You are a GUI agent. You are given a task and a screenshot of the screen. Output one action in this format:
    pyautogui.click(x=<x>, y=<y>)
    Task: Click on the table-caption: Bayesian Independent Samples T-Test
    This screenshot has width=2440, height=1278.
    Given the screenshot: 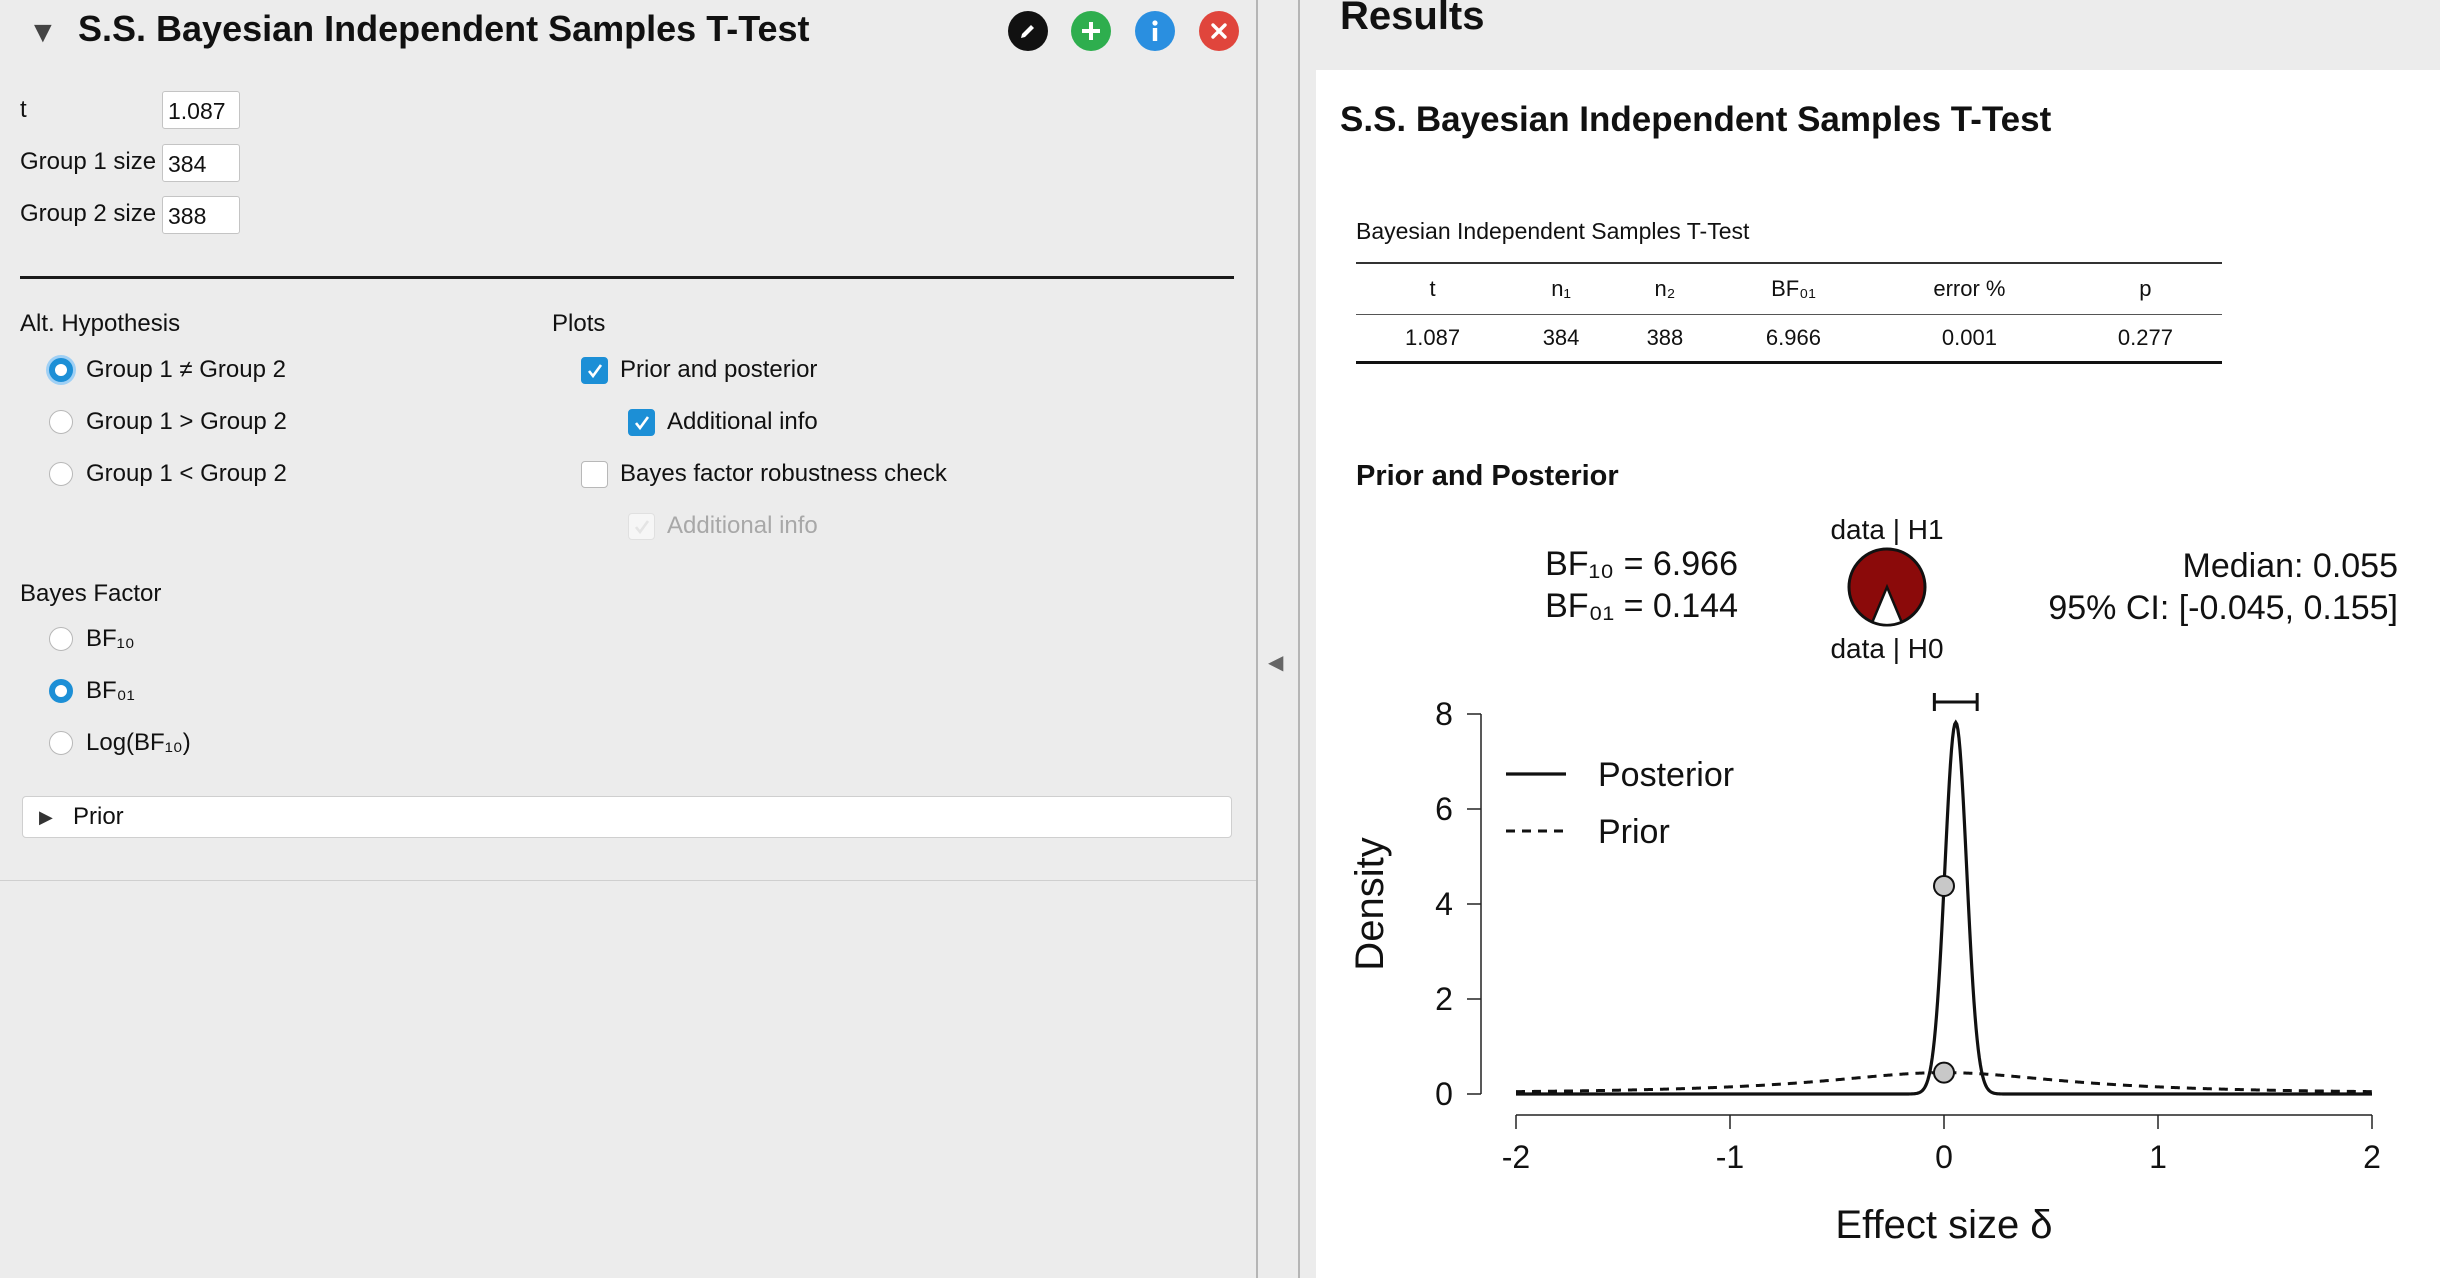 What is the action you would take?
    pyautogui.click(x=1553, y=231)
    